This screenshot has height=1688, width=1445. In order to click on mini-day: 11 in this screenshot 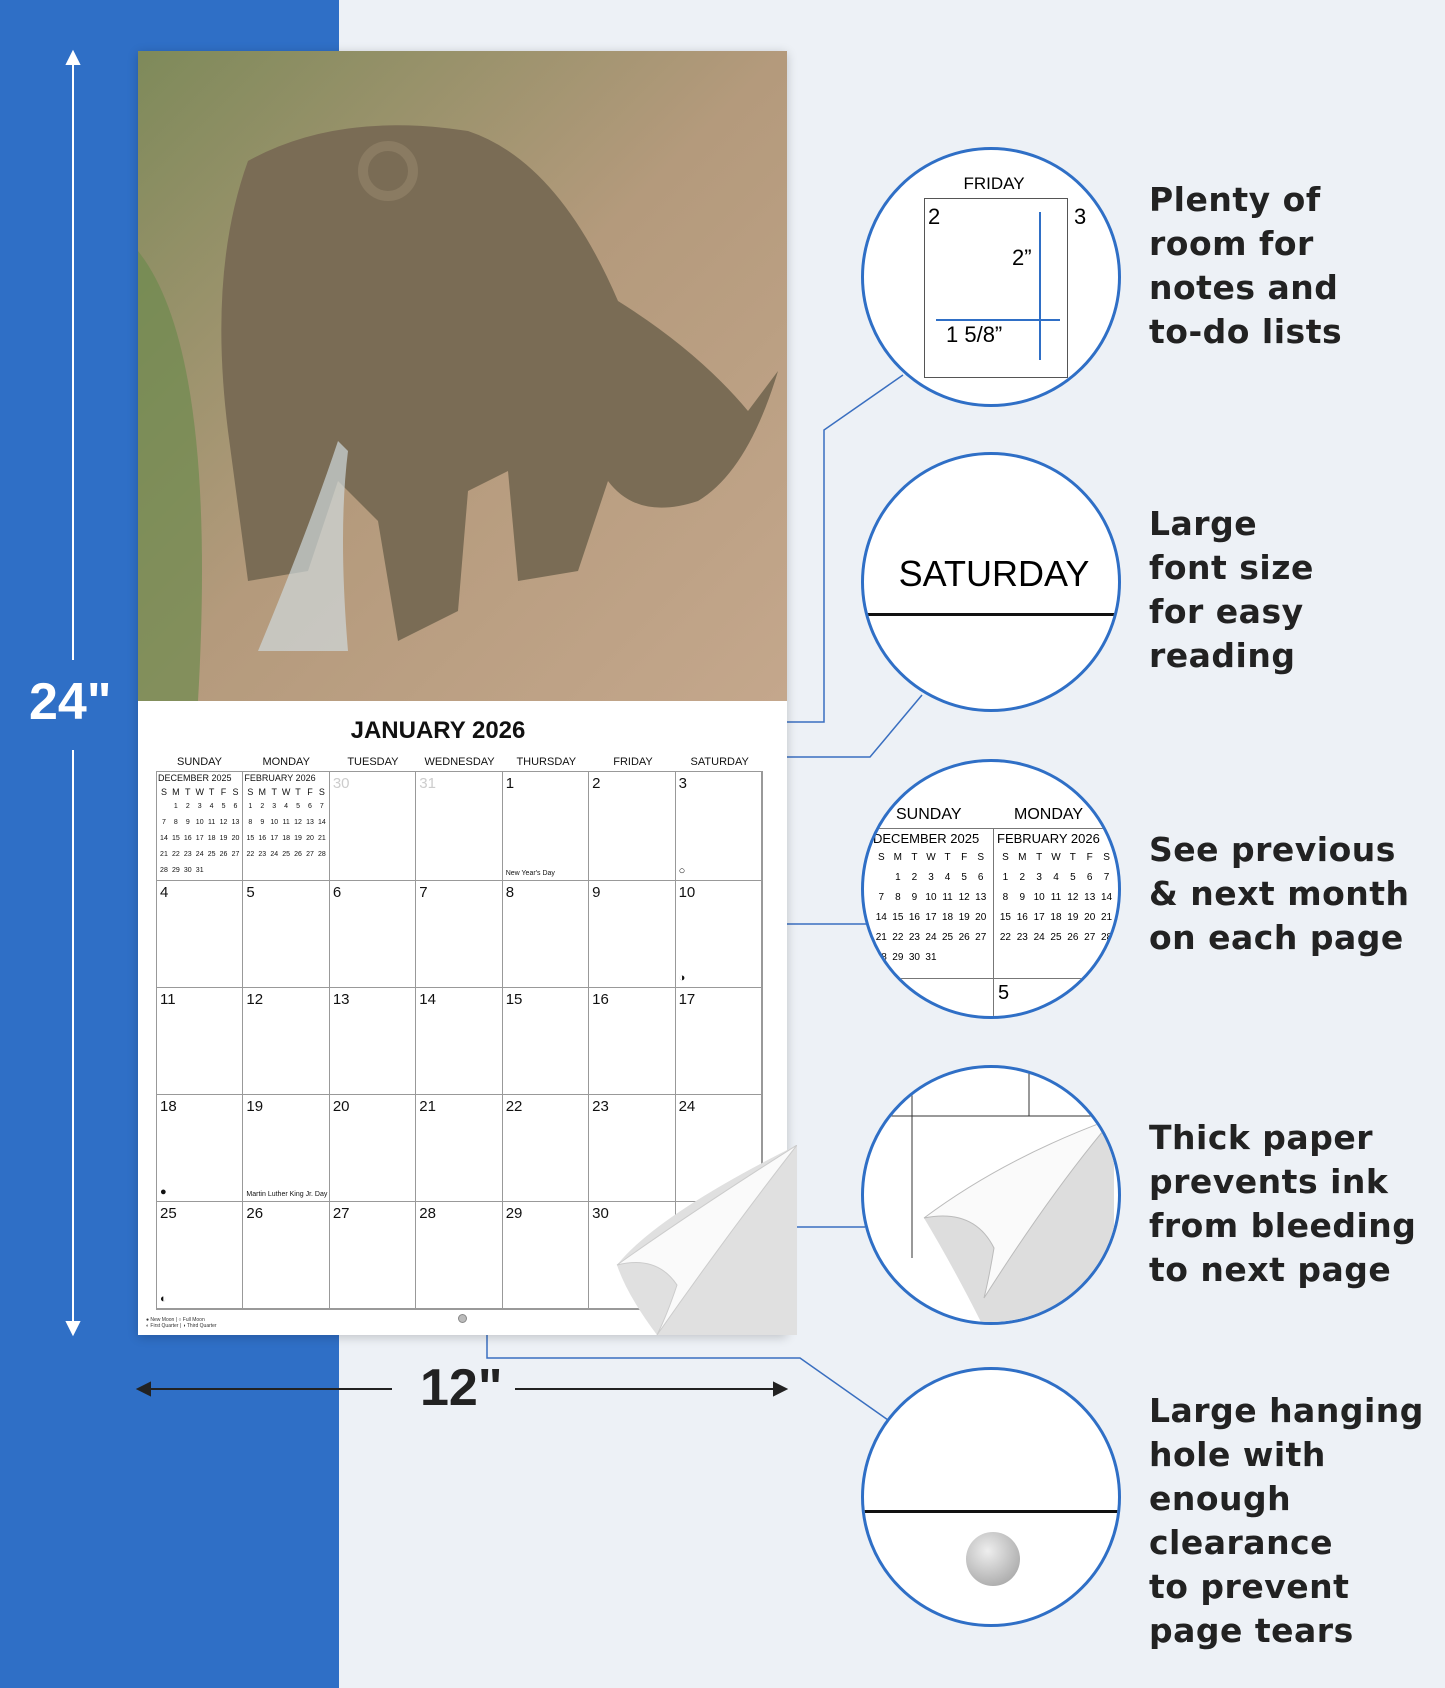, I will do `click(947, 897)`.